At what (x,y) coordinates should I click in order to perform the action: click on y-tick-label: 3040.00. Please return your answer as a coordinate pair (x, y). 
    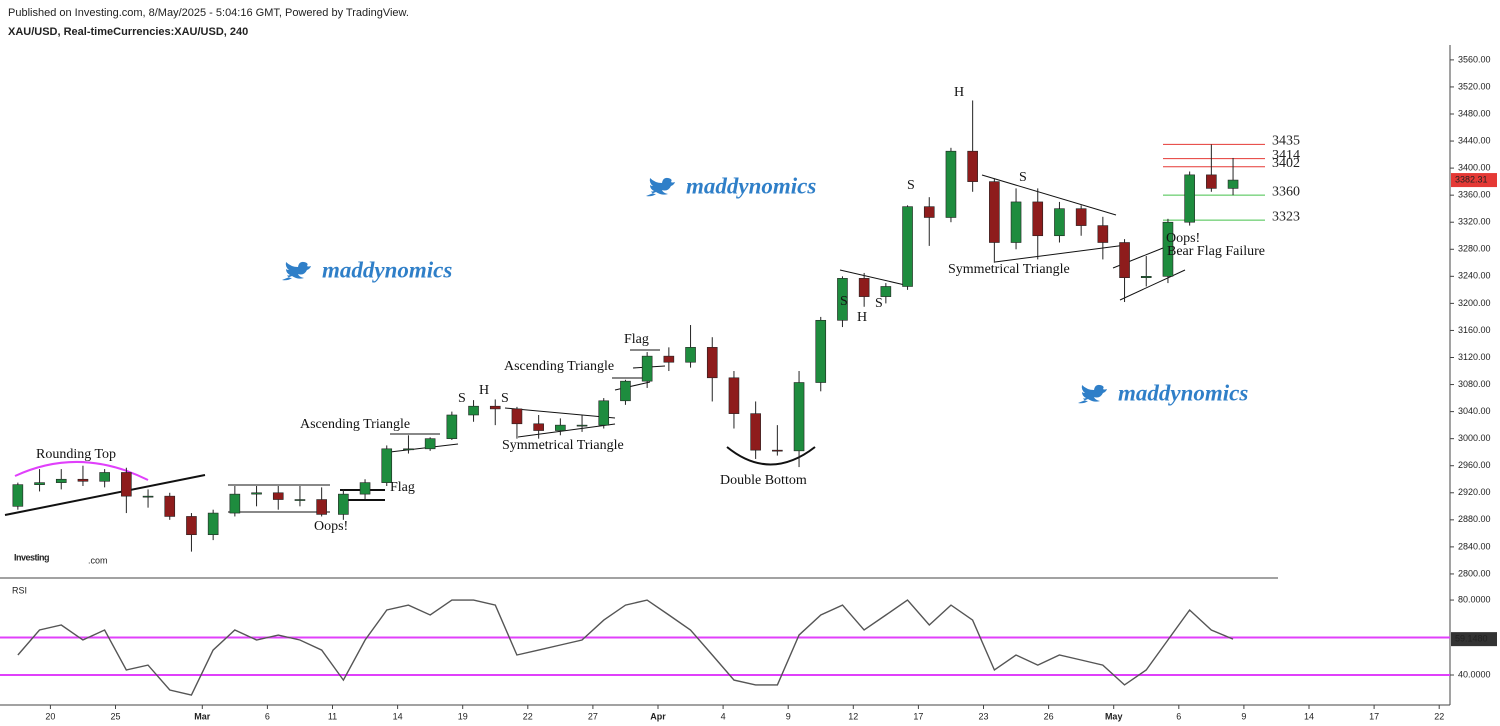
    Looking at the image, I should click on (1474, 411).